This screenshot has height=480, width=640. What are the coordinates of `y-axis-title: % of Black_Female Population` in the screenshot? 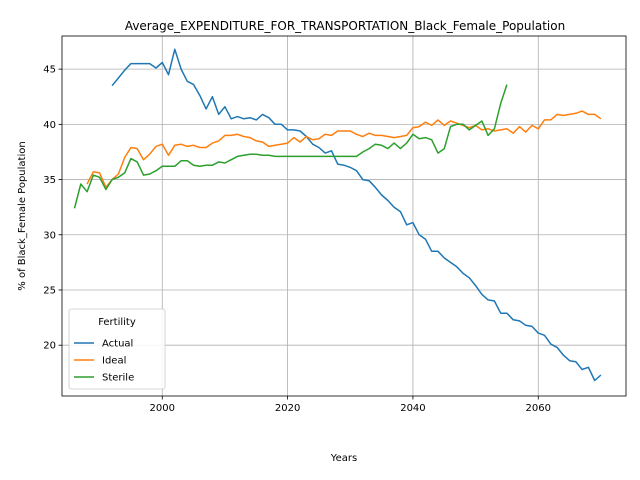 It's located at (22, 215).